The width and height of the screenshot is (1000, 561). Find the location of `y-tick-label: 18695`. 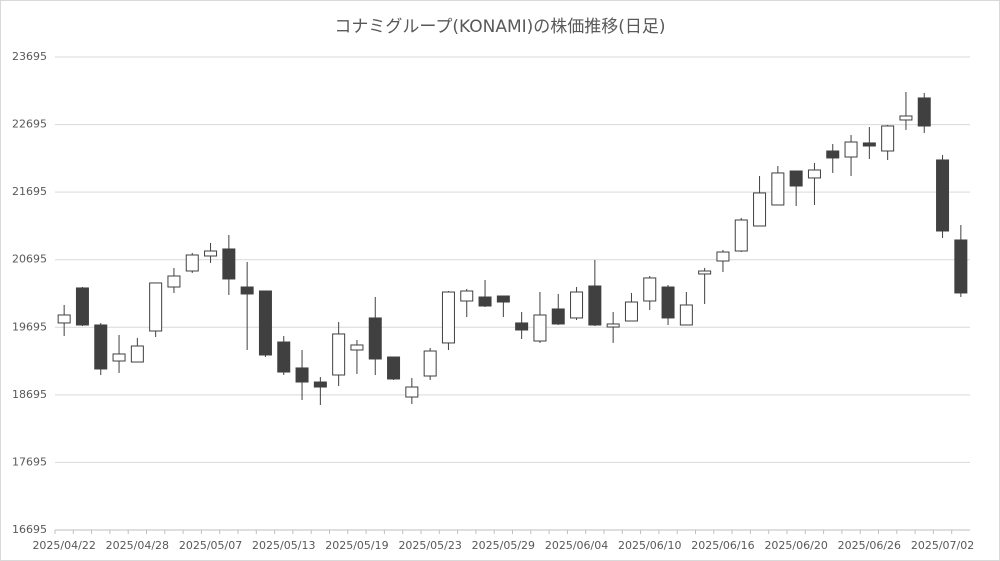

y-tick-label: 18695 is located at coordinates (29, 394).